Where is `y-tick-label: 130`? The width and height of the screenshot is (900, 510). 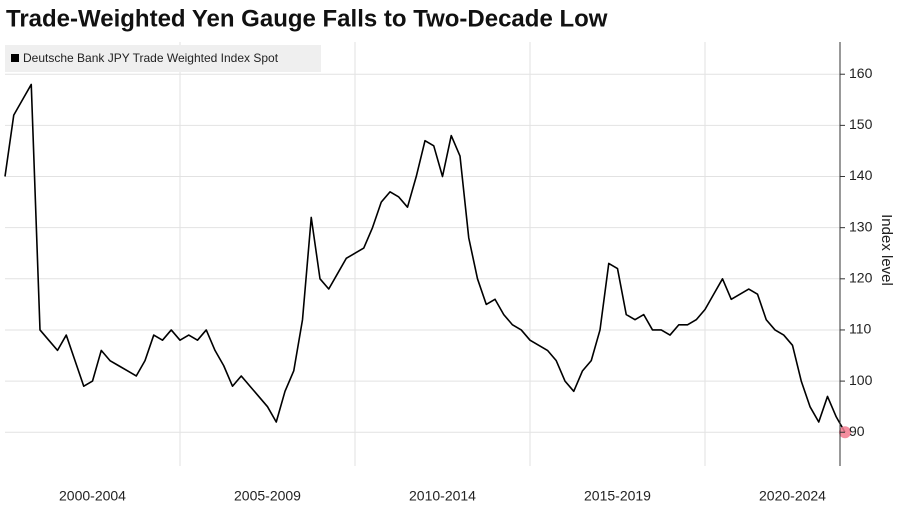
y-tick-label: 130 is located at coordinates (861, 226).